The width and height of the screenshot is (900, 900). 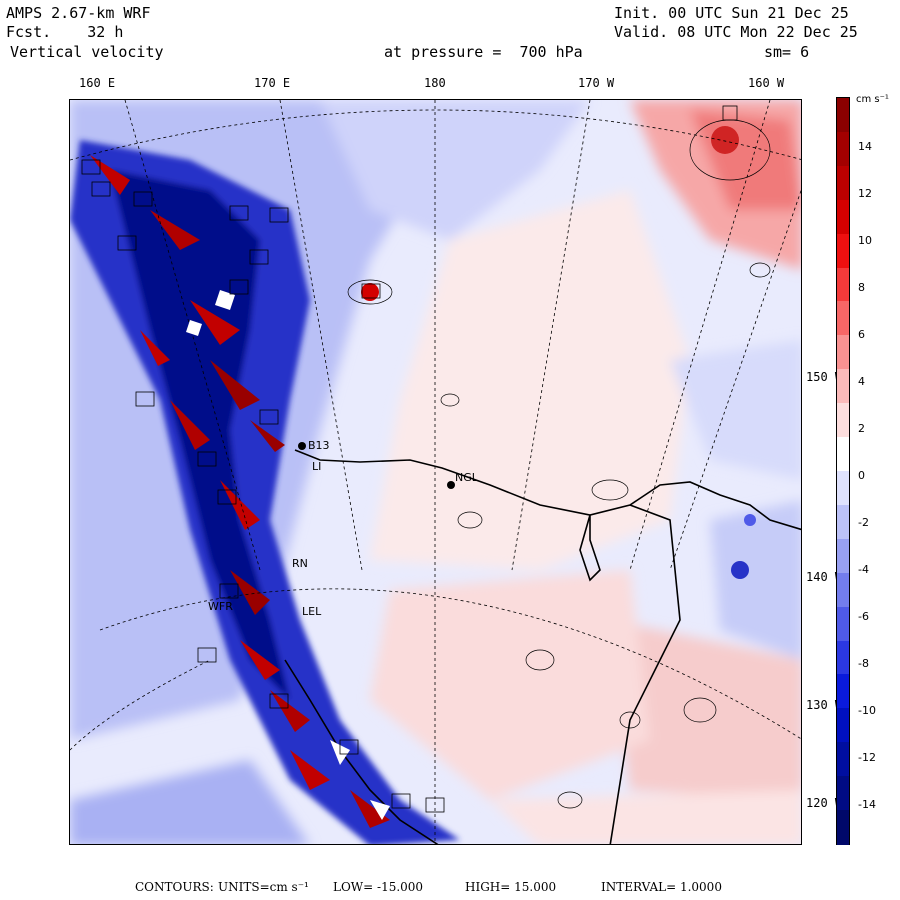 What do you see at coordinates (319, 445) in the screenshot?
I see `station-label-b13: B13` at bounding box center [319, 445].